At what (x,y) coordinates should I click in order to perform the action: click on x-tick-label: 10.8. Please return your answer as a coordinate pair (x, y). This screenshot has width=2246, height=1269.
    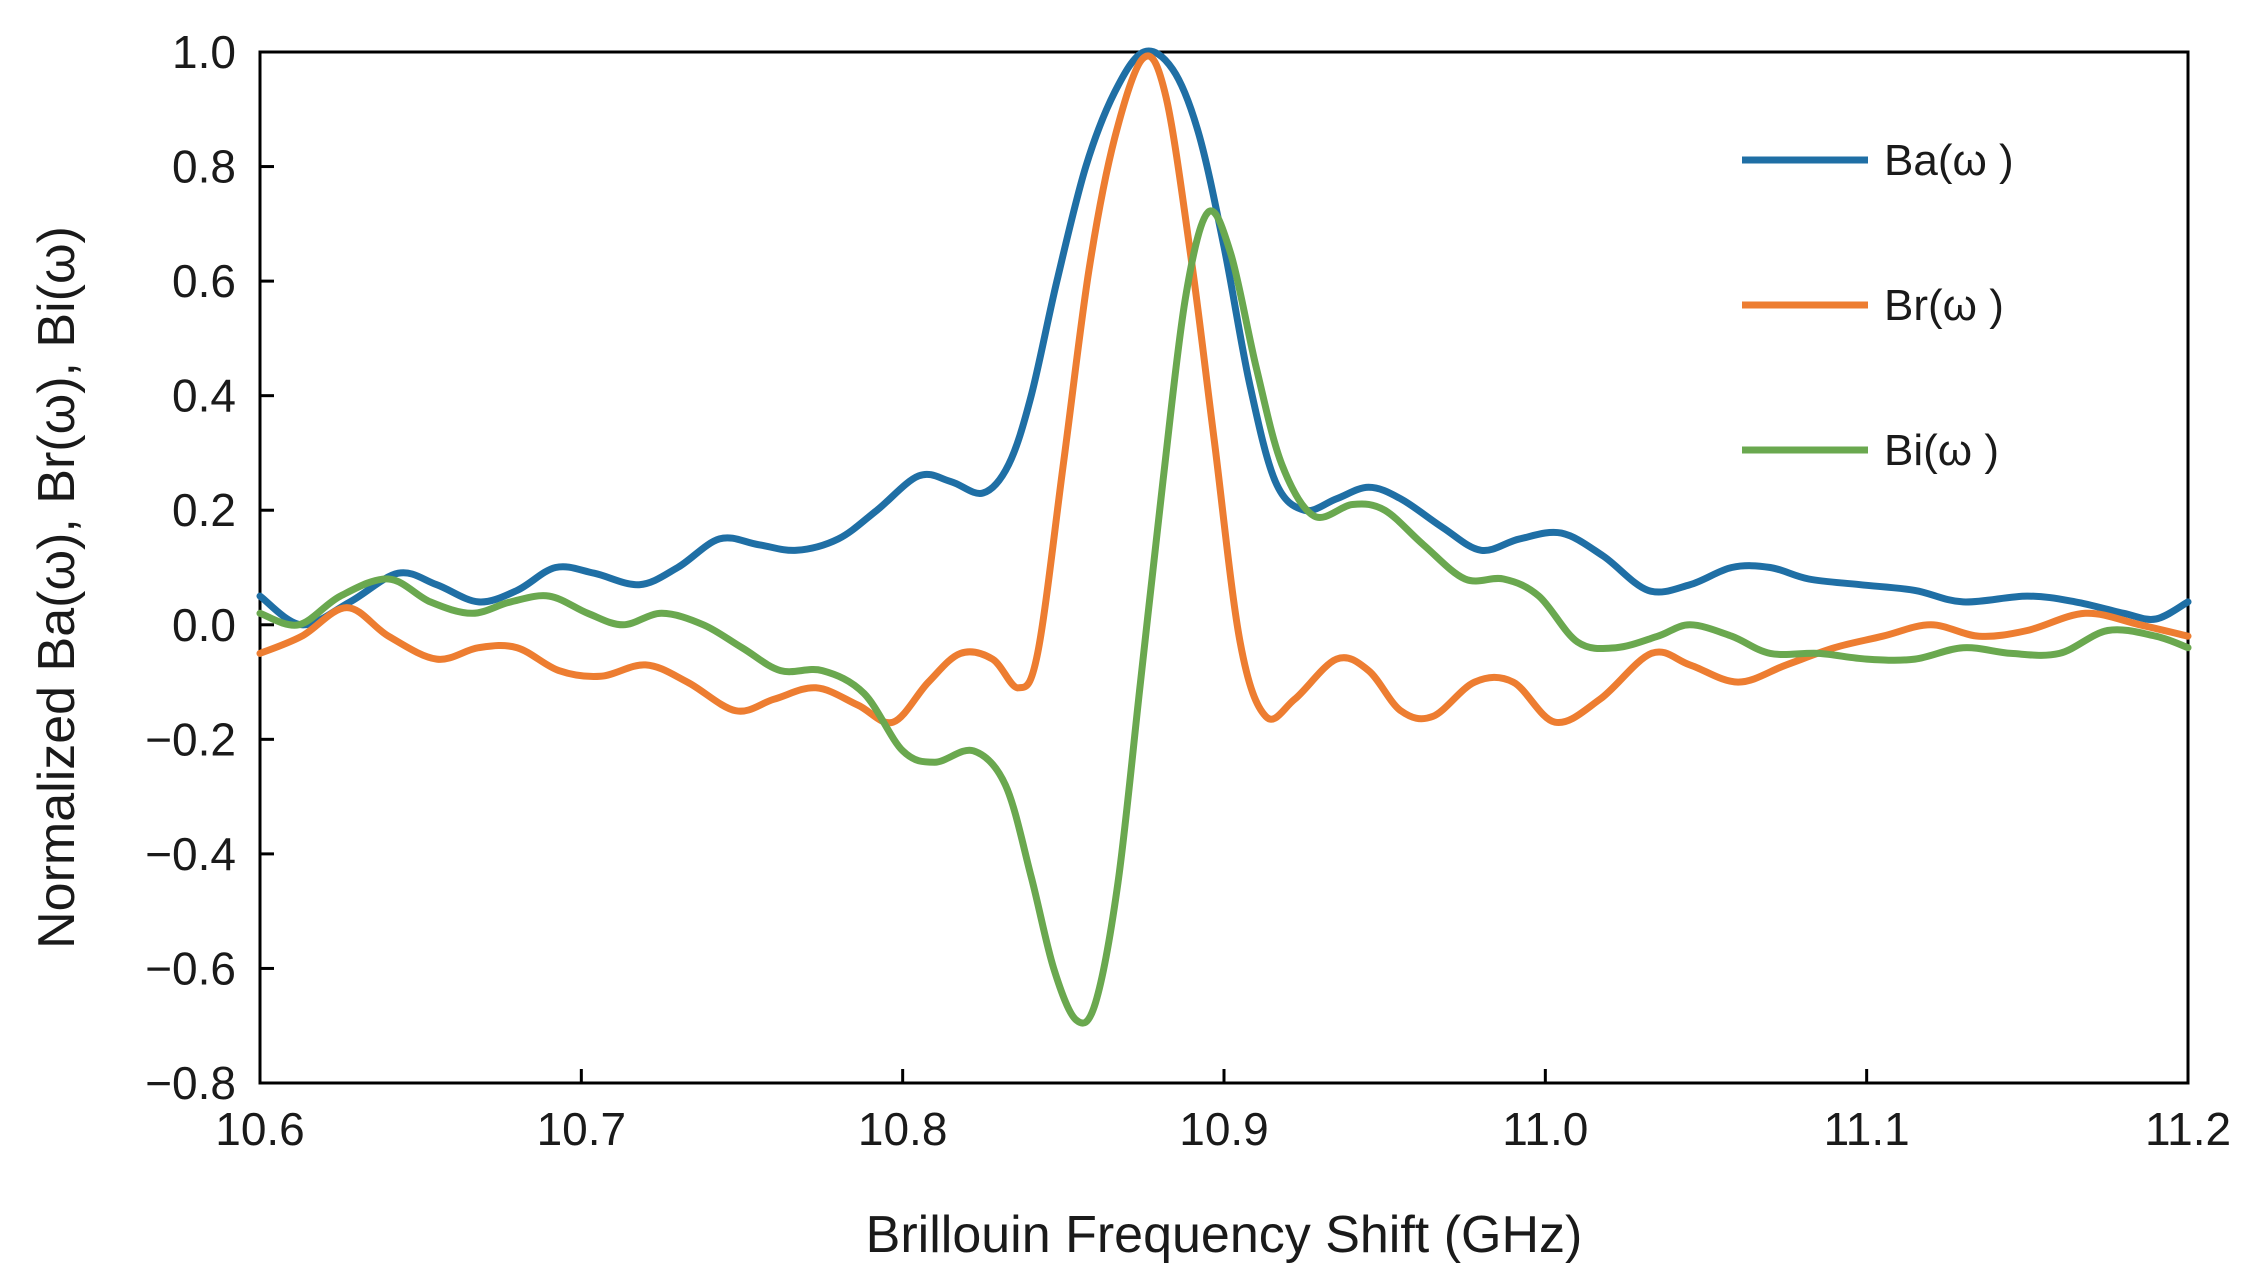
    Looking at the image, I should click on (903, 1129).